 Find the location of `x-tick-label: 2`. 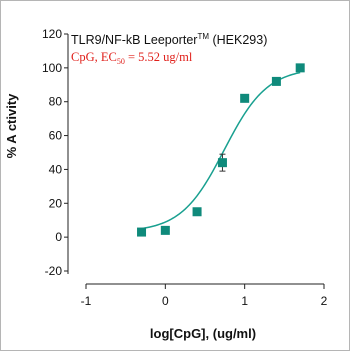

x-tick-label: 2 is located at coordinates (324, 301).